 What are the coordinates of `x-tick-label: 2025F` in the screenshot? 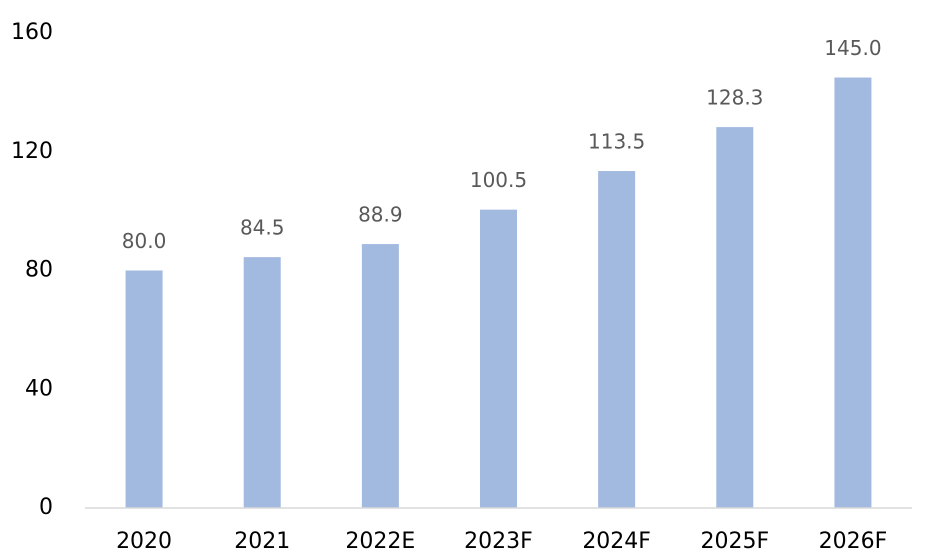 It's located at (734, 541).